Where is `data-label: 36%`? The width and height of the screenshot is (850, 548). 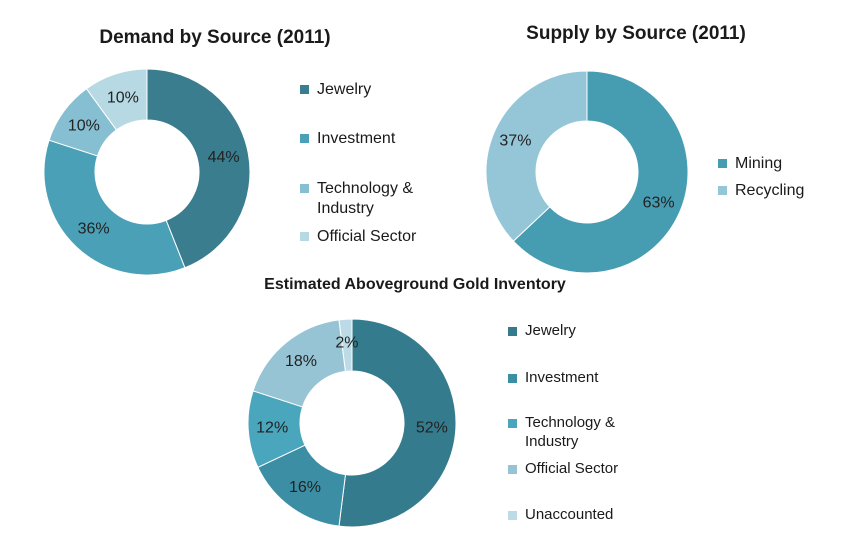 data-label: 36% is located at coordinates (94, 228).